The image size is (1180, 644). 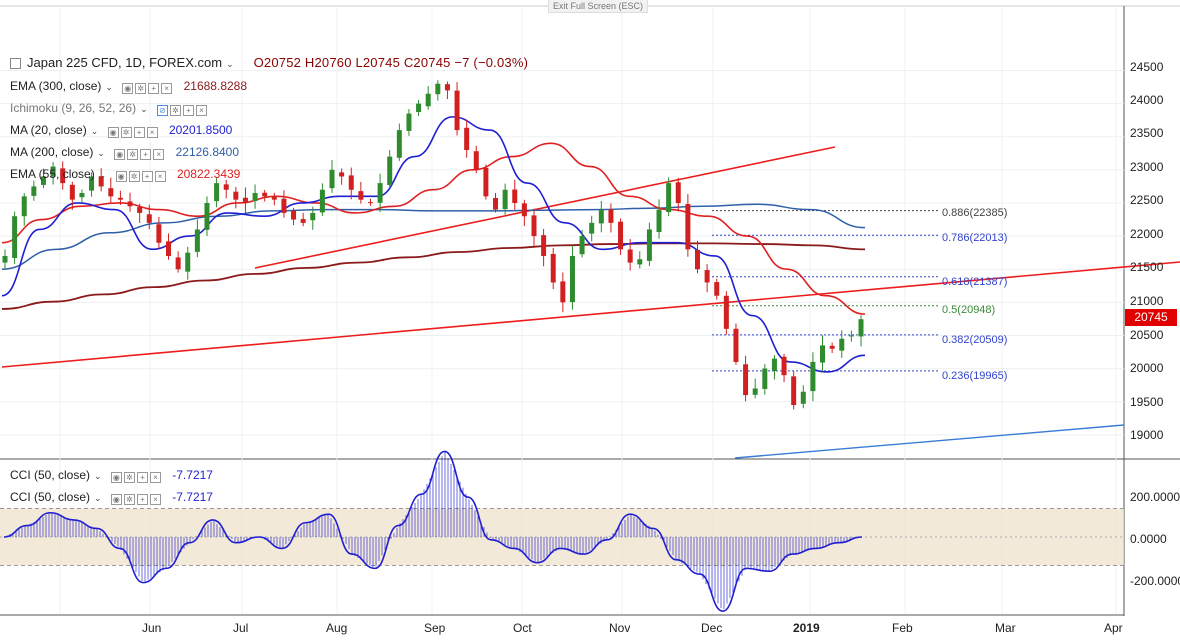 What do you see at coordinates (1147, 301) in the screenshot?
I see `price-tick: 21000` at bounding box center [1147, 301].